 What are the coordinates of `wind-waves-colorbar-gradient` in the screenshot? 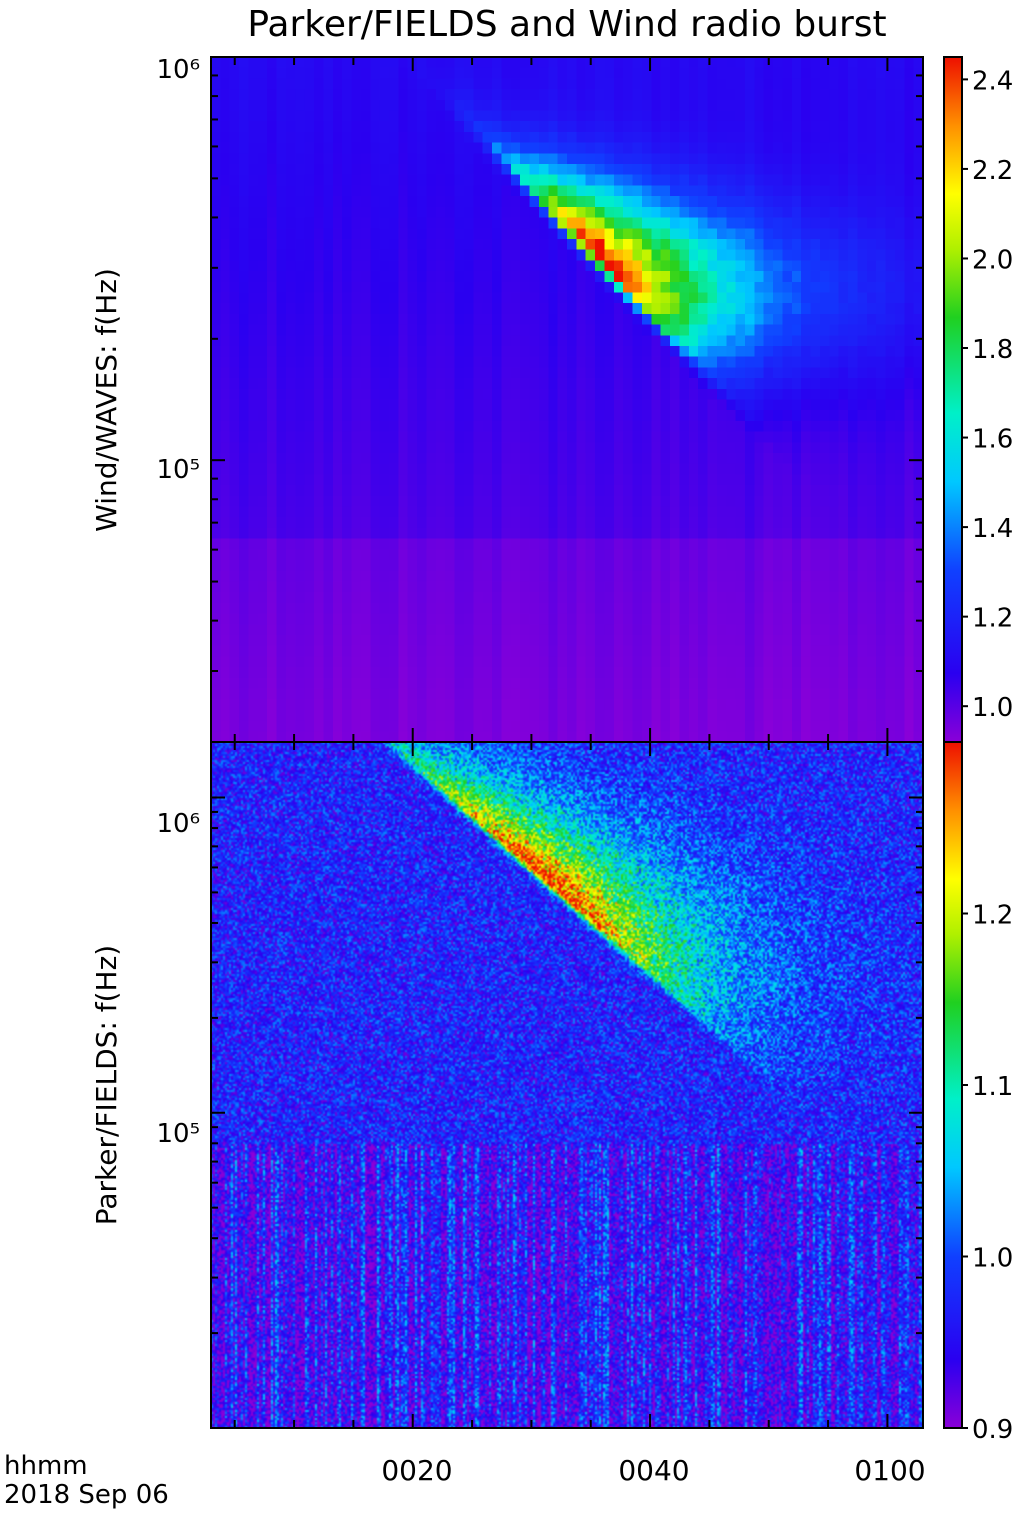 It's located at (953, 399).